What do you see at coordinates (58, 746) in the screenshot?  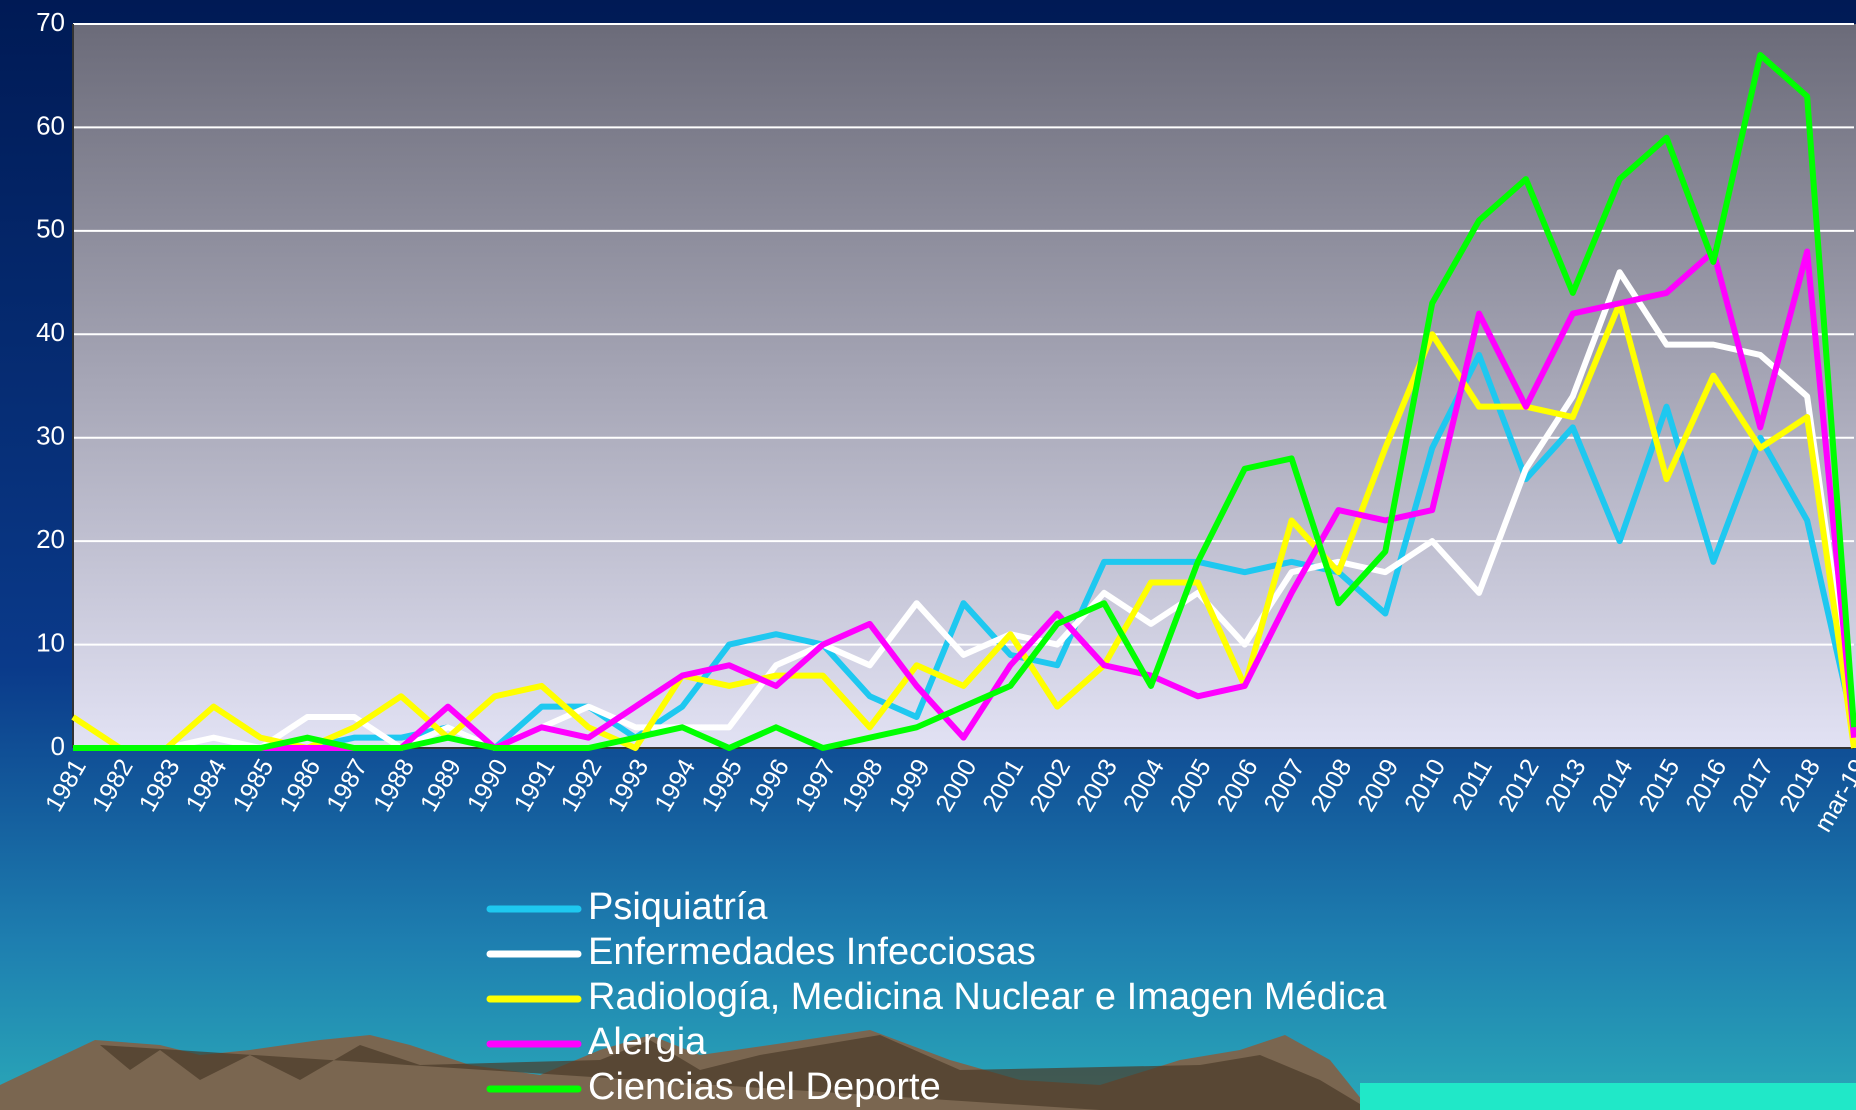 I see `y-tick-label: 0` at bounding box center [58, 746].